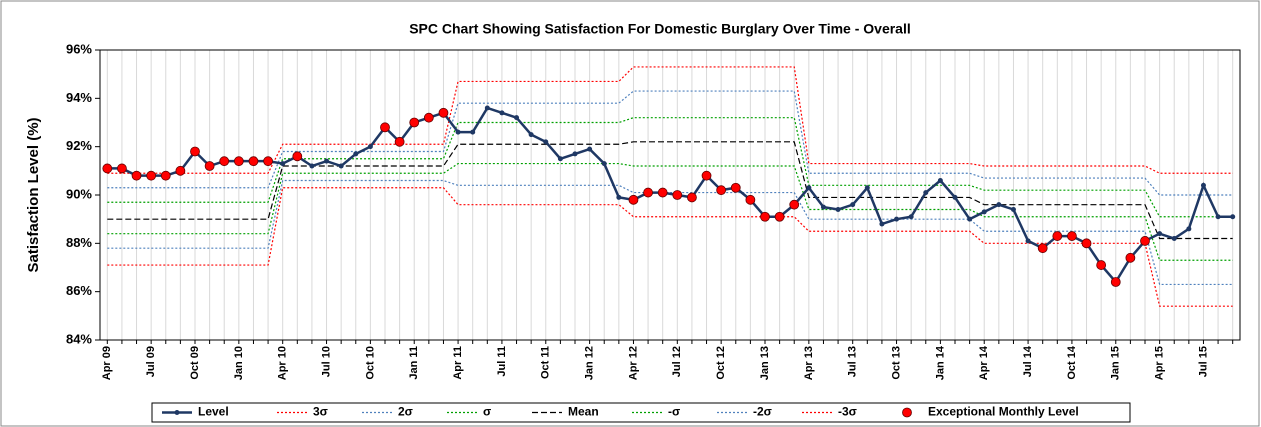 Image resolution: width=1261 pixels, height=427 pixels. I want to click on x-tick-label: Apr 13, so click(809, 363).